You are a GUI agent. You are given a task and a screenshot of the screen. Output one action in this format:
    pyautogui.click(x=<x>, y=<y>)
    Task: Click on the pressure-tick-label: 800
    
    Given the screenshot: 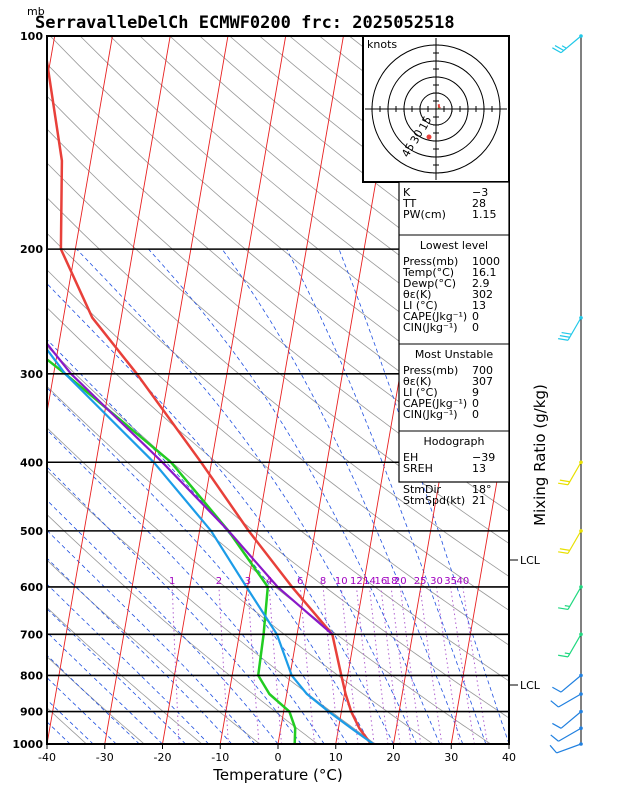 What is the action you would take?
    pyautogui.click(x=31, y=675)
    